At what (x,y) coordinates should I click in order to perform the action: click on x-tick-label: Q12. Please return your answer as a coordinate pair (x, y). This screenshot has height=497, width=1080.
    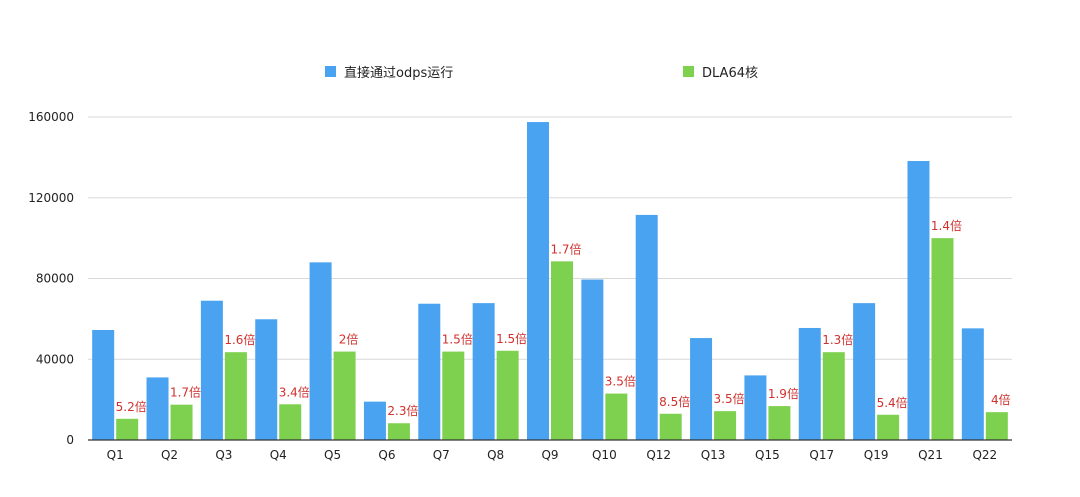
    Looking at the image, I should click on (658, 455).